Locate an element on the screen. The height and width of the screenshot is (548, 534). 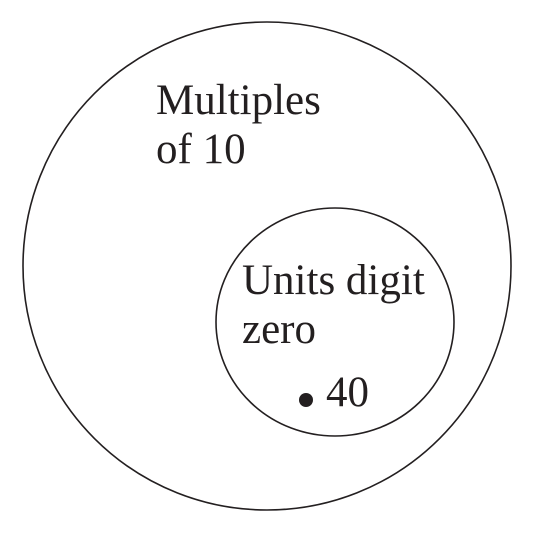
inner-set-label-line1: Units digit is located at coordinates (333, 280).